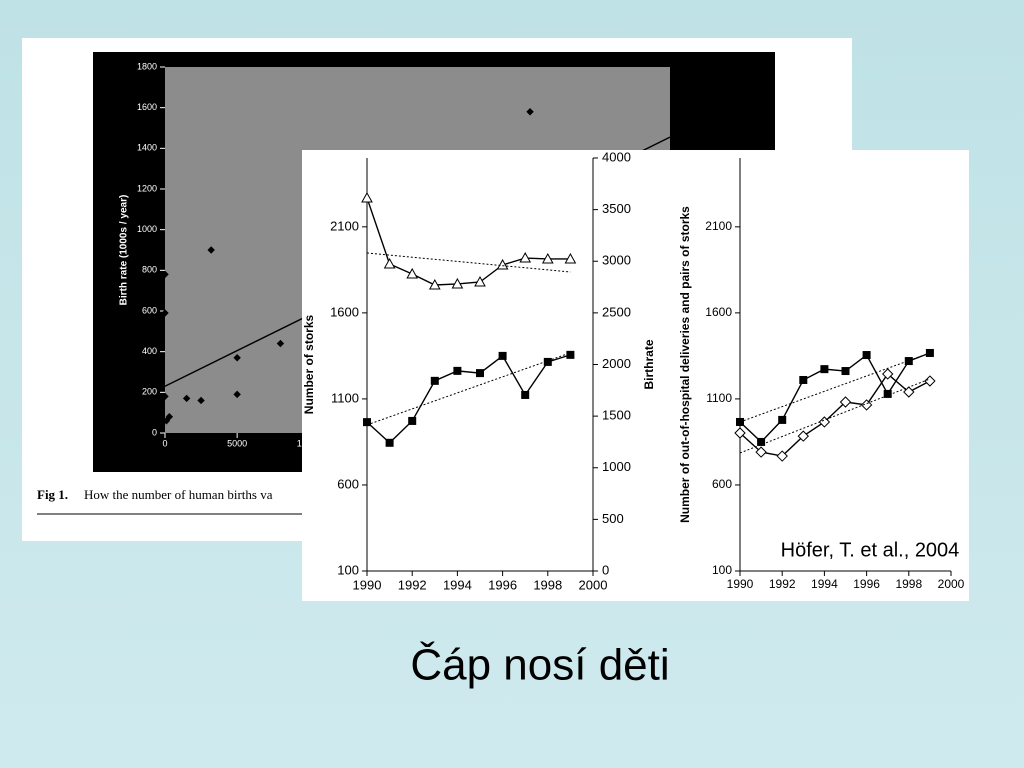  Describe the element at coordinates (124, 250) in the screenshot. I see `y-axis-label: Birth rate (1000s / year)` at that location.